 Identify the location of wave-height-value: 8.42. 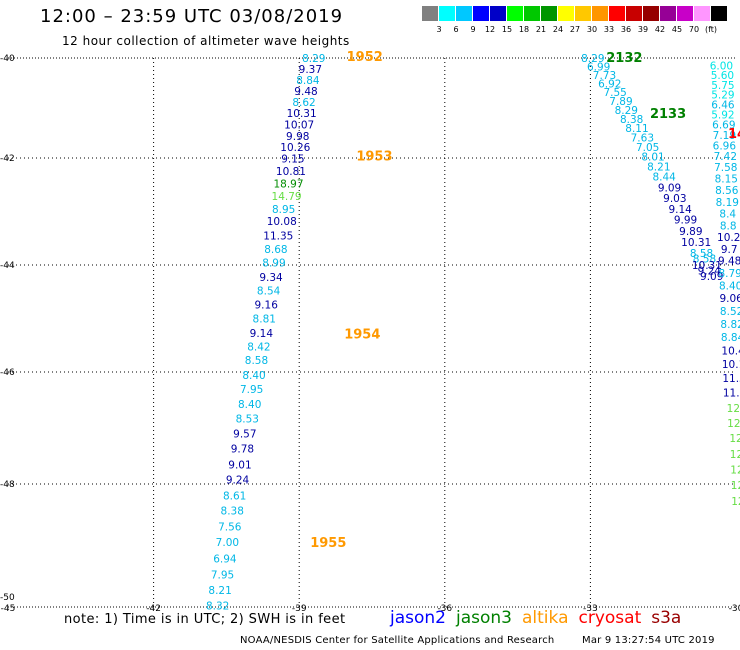
(258, 347).